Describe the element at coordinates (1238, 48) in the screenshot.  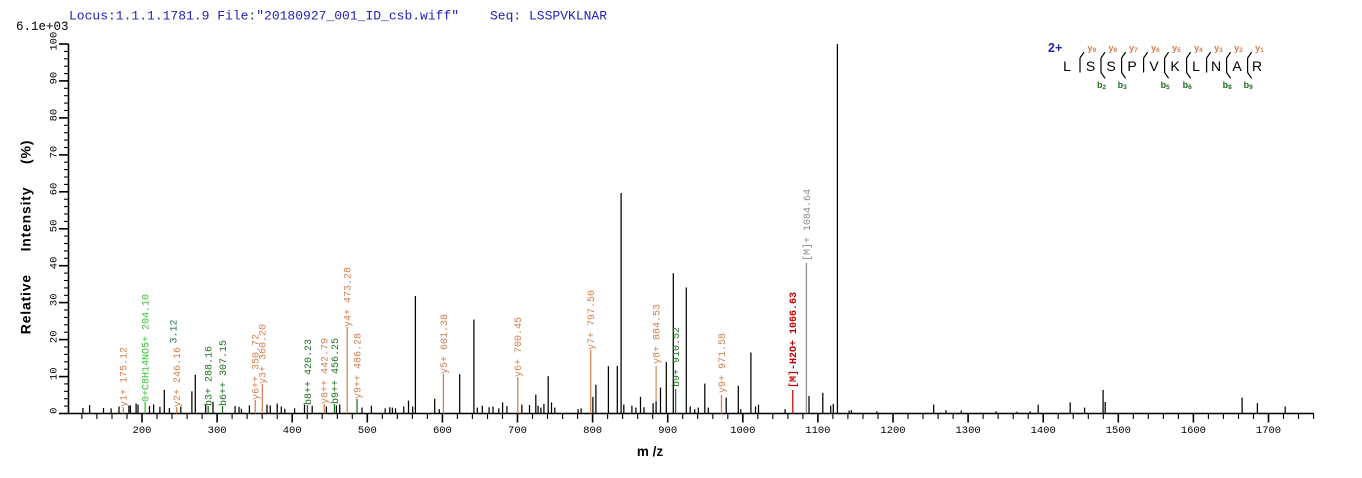
I see `svg-text: y2` at that location.